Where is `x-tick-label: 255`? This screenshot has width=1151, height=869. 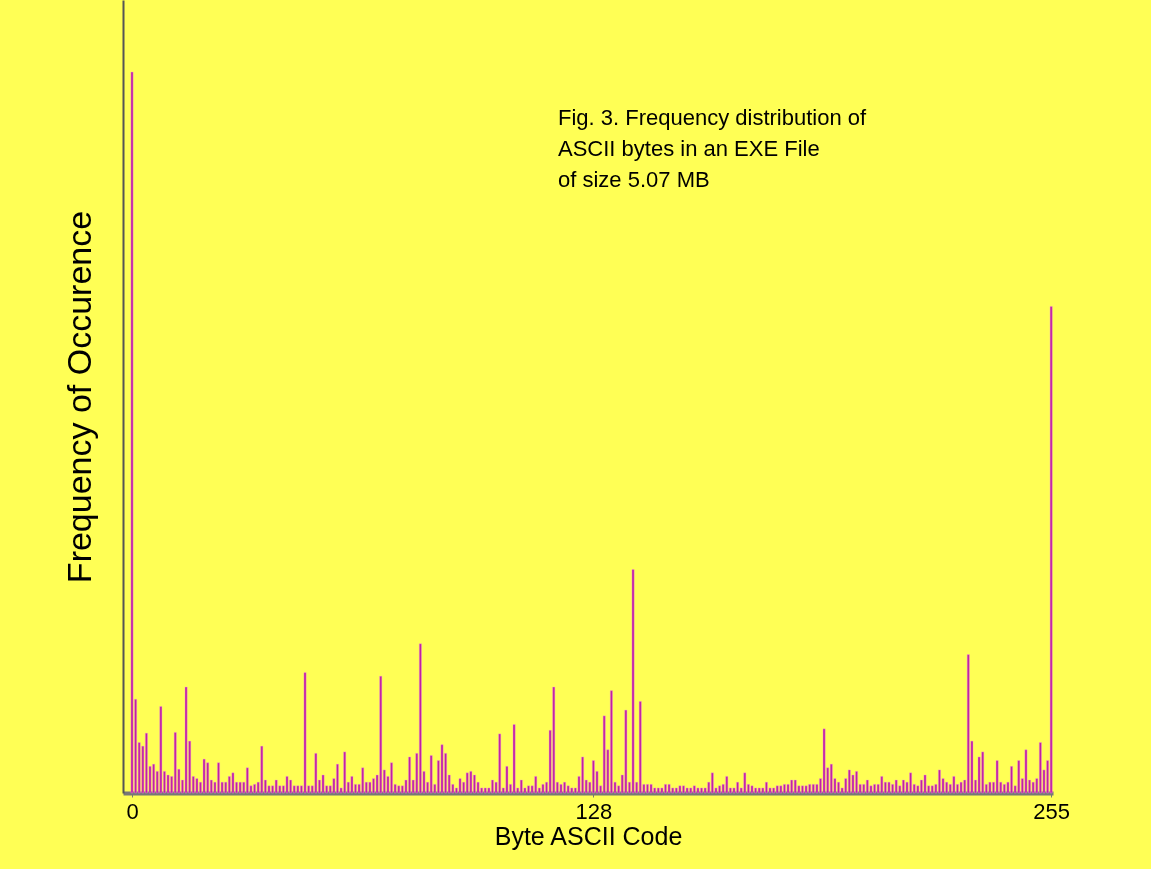 x-tick-label: 255 is located at coordinates (1052, 811).